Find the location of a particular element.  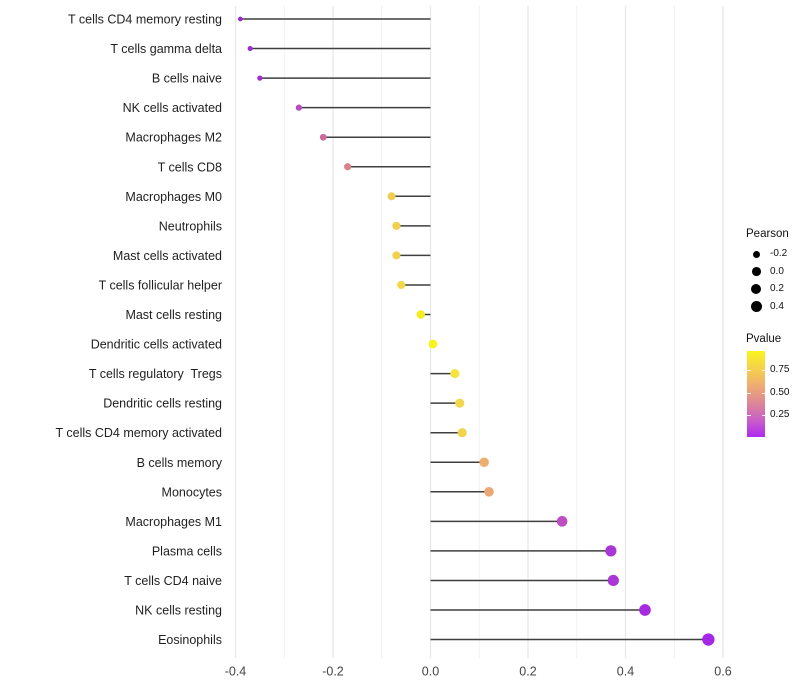

x-axis-tick-label: -0.2 is located at coordinates (333, 672).